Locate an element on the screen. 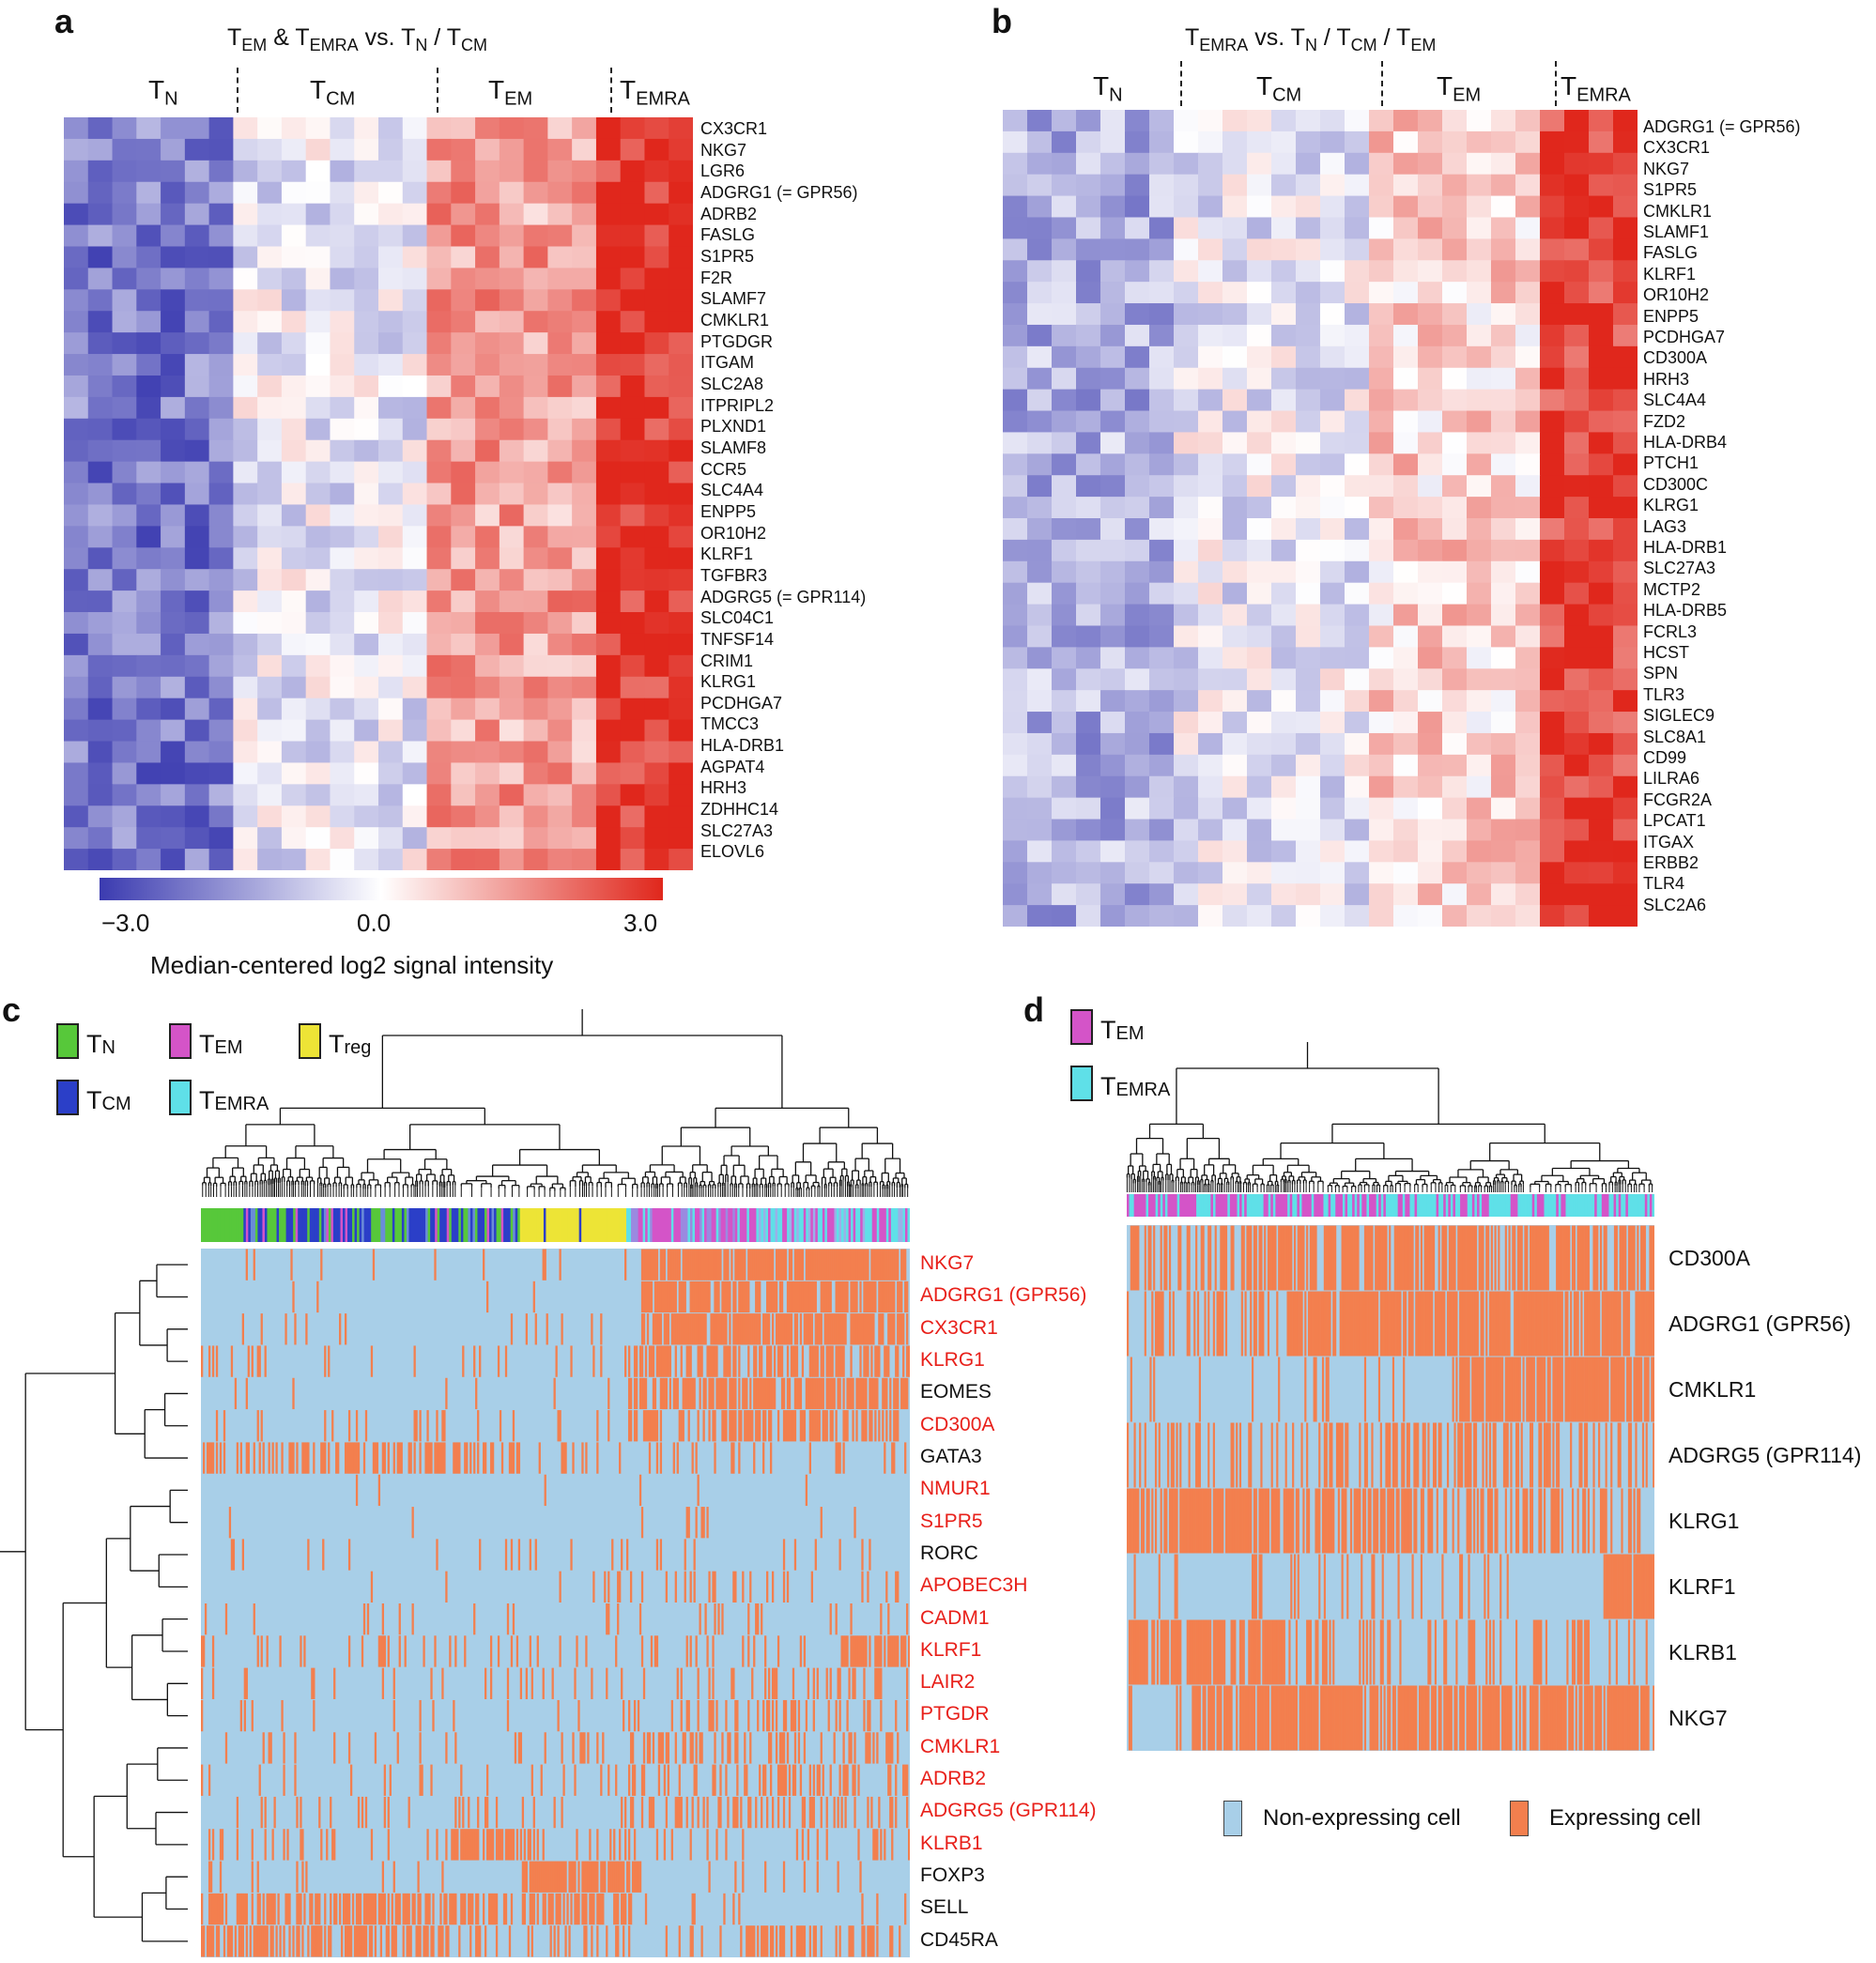 This screenshot has height=1963, width=1876. gene-label: F2R is located at coordinates (716, 278).